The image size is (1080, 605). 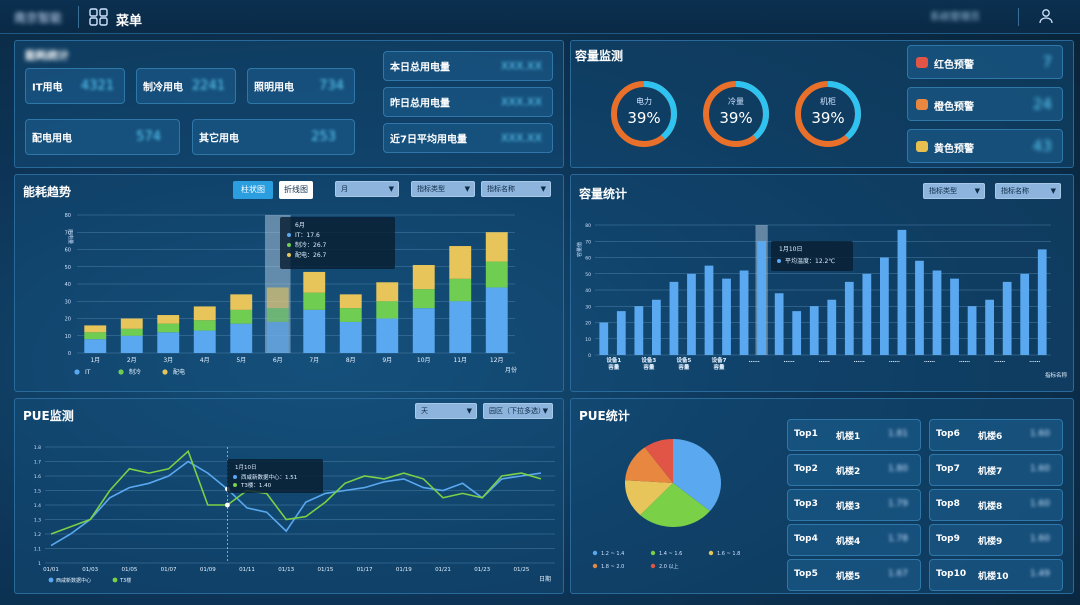 I want to click on user-name: 系统管理员, so click(x=955, y=17).